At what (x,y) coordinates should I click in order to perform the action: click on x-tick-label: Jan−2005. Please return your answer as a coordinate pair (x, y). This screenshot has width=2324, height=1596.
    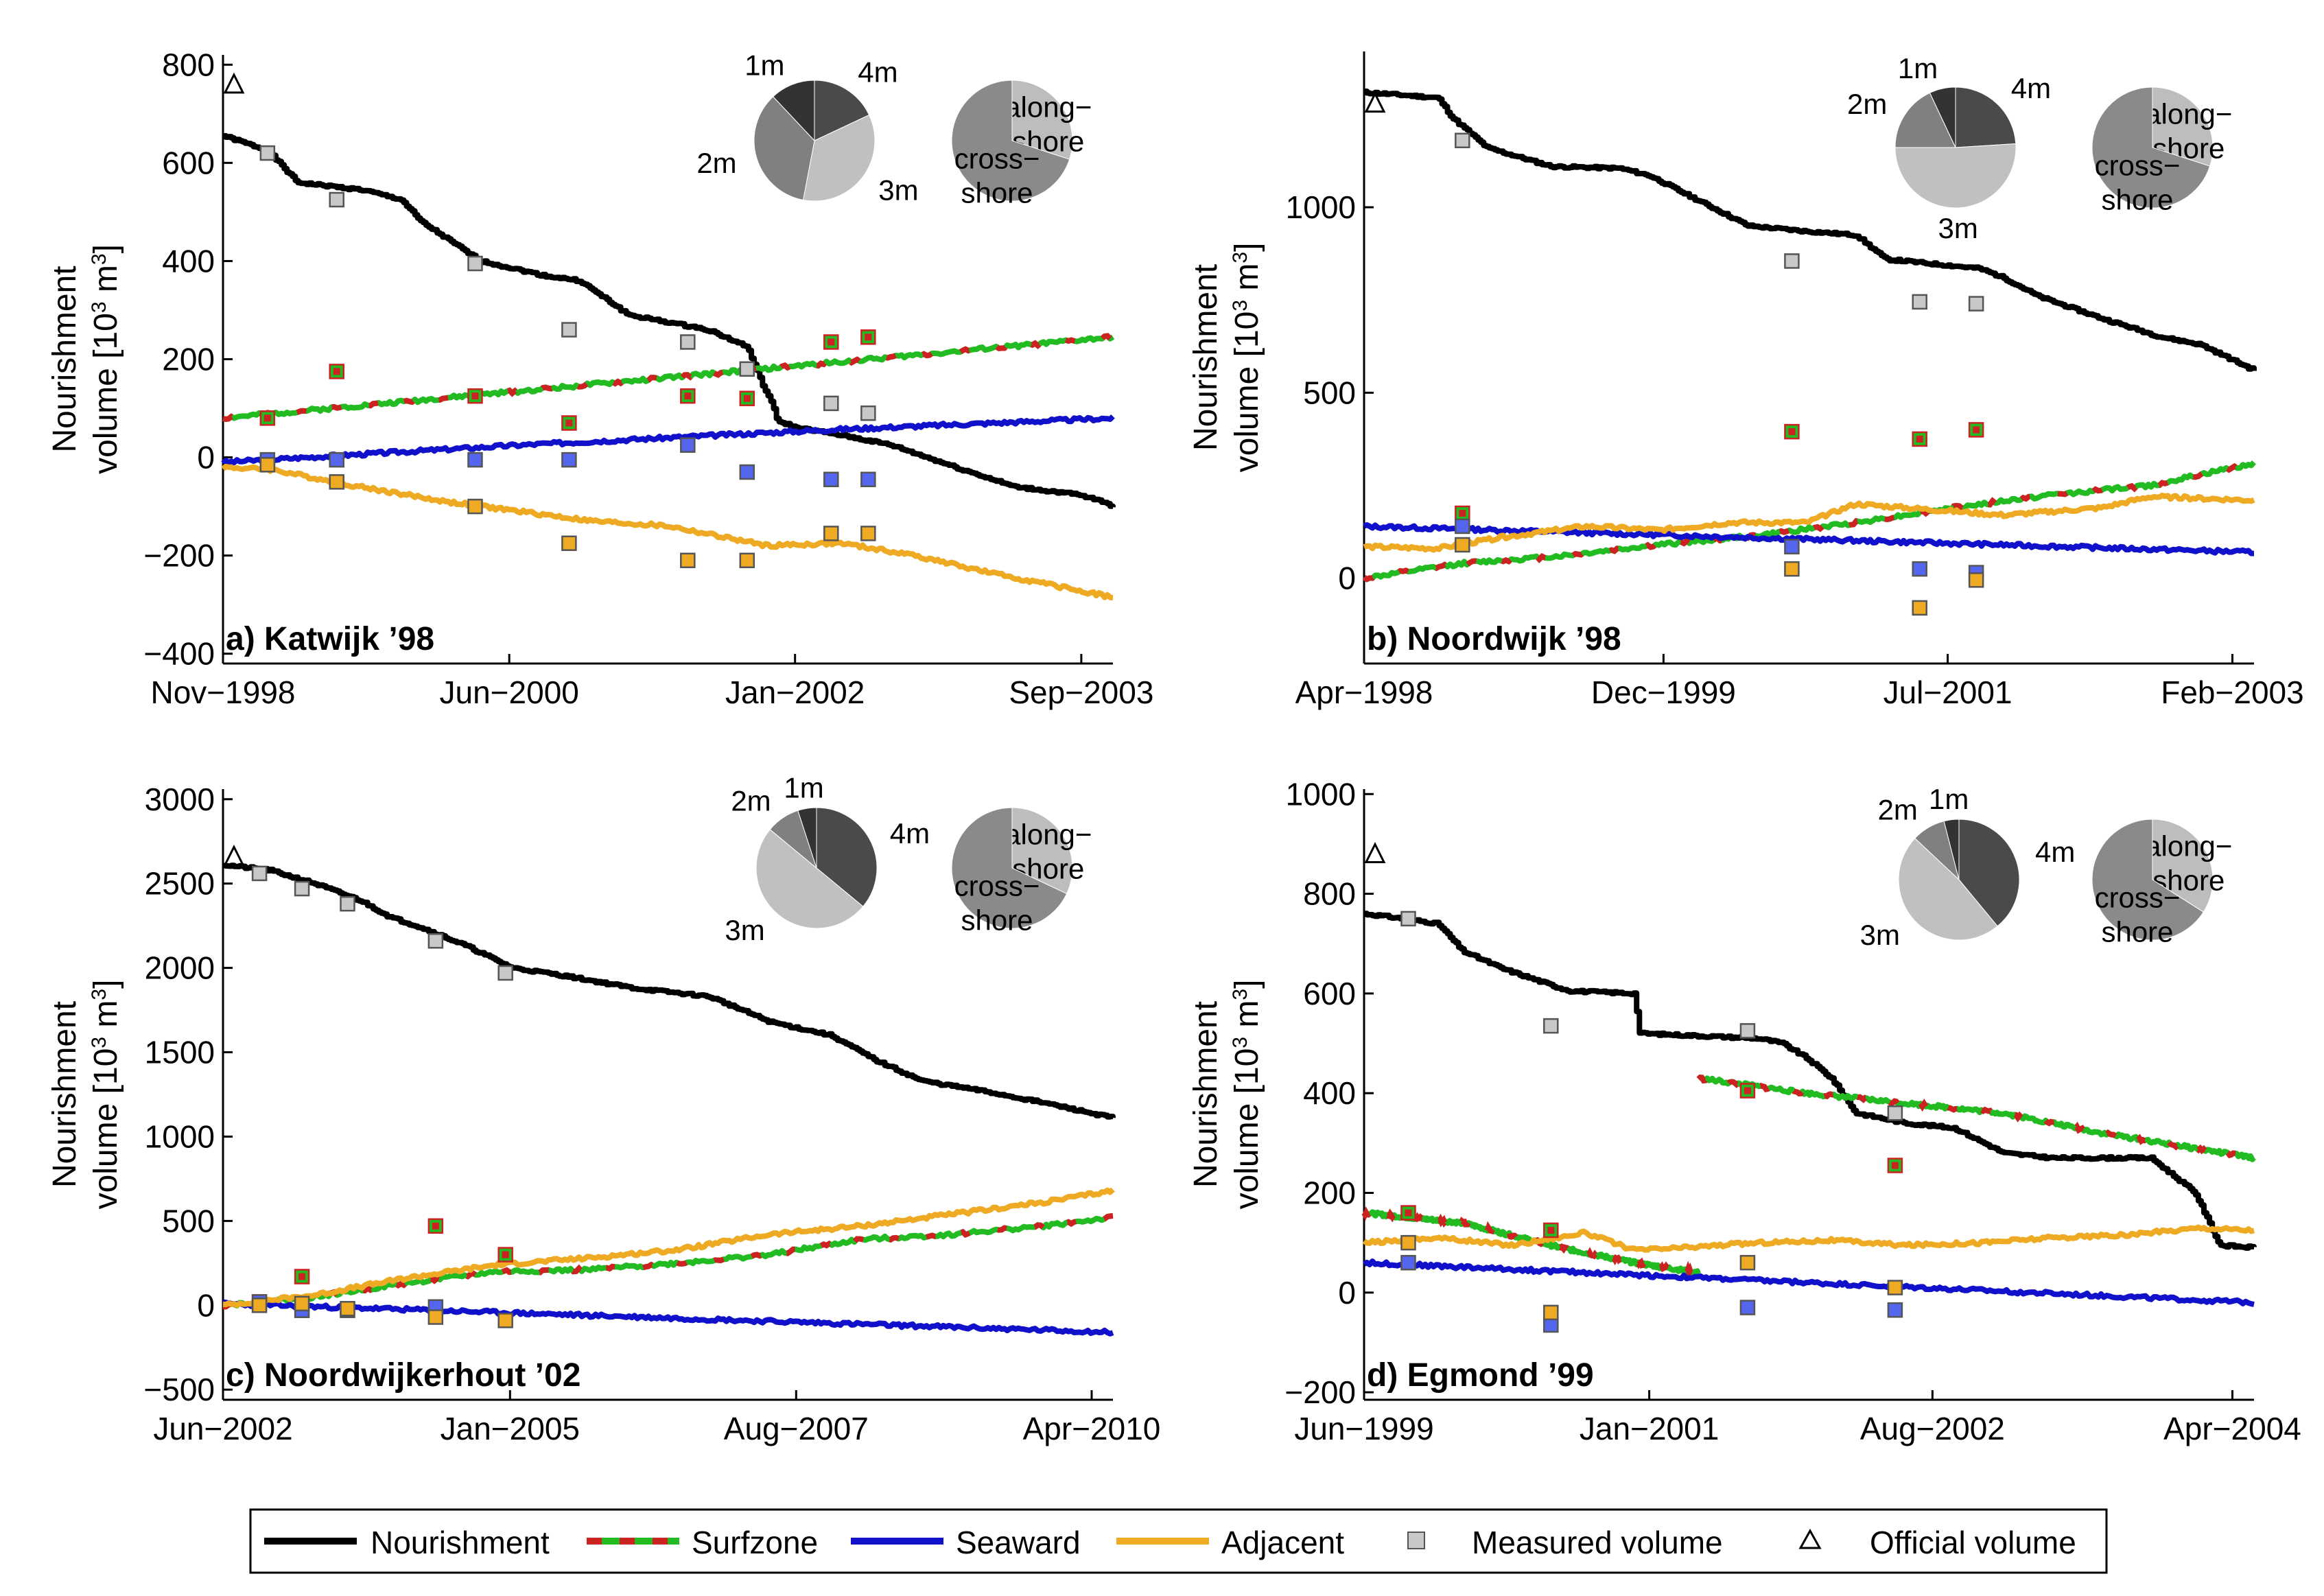
    Looking at the image, I should click on (511, 1429).